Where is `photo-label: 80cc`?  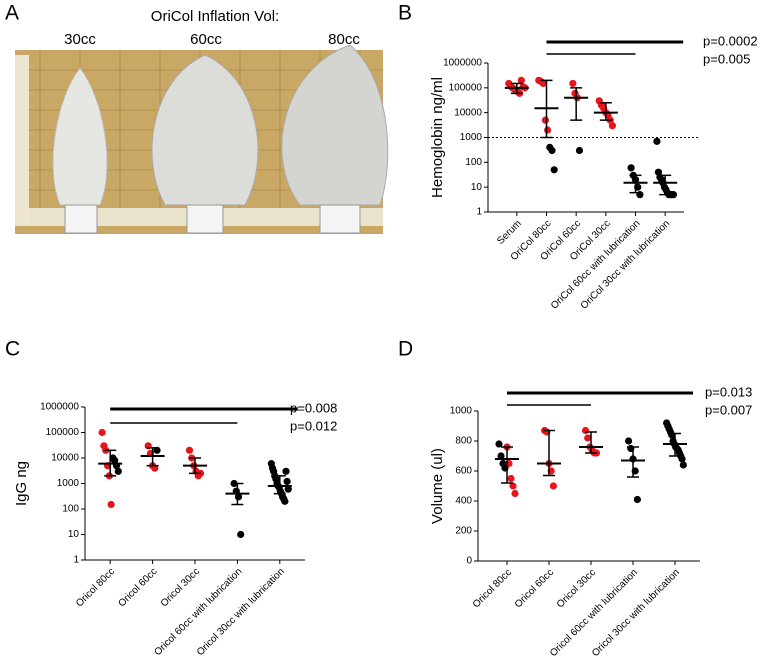
photo-label: 80cc is located at coordinates (344, 39).